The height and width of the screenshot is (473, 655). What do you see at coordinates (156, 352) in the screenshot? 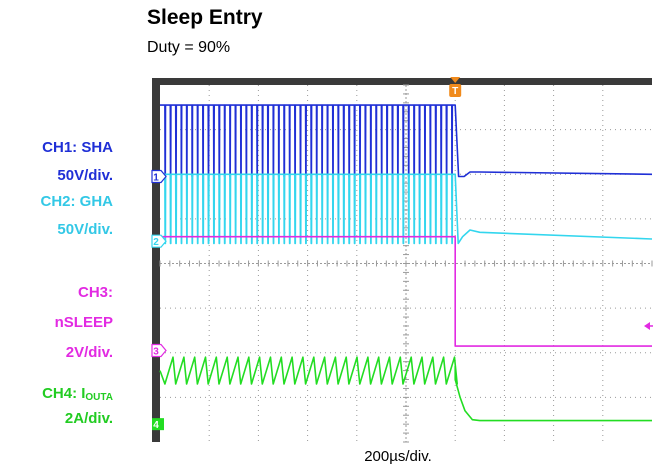
I see `ch3-marker-label: 3` at bounding box center [156, 352].